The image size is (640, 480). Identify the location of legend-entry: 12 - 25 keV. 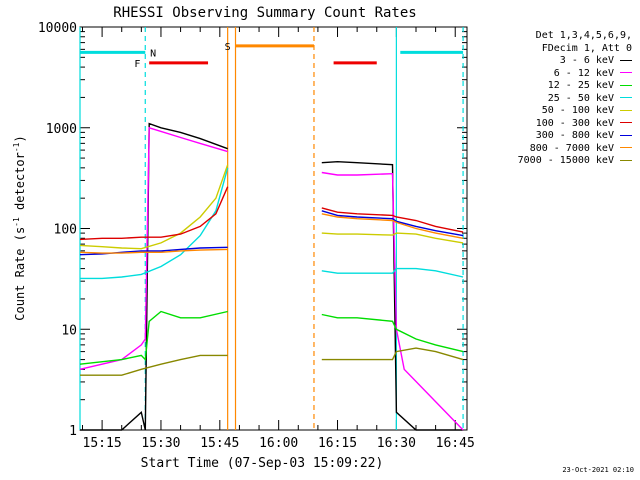
(551, 86).